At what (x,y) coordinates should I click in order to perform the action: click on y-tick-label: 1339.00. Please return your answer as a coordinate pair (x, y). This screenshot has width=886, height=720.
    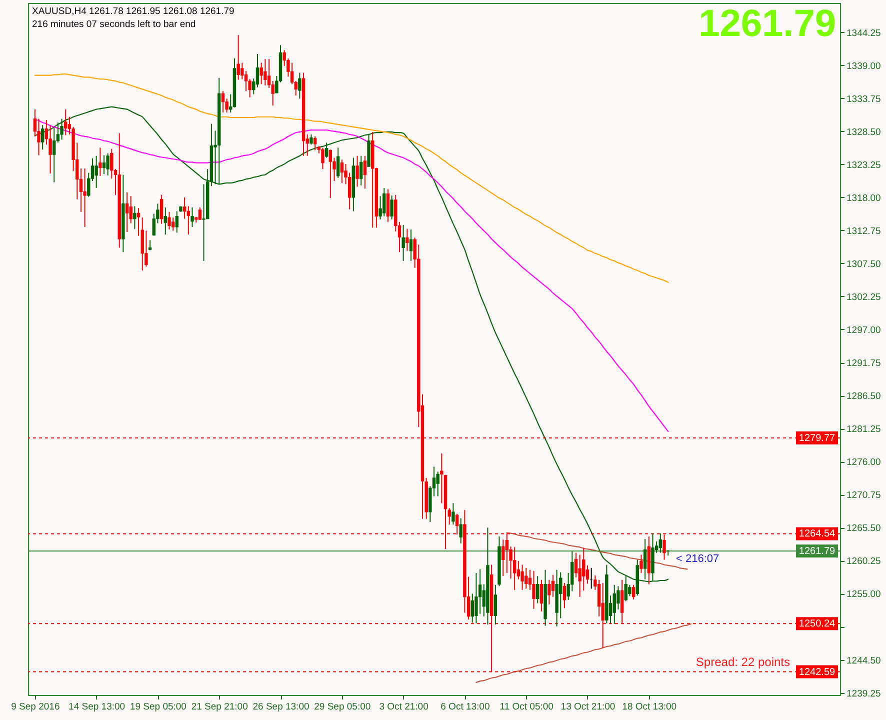
    Looking at the image, I should click on (863, 66).